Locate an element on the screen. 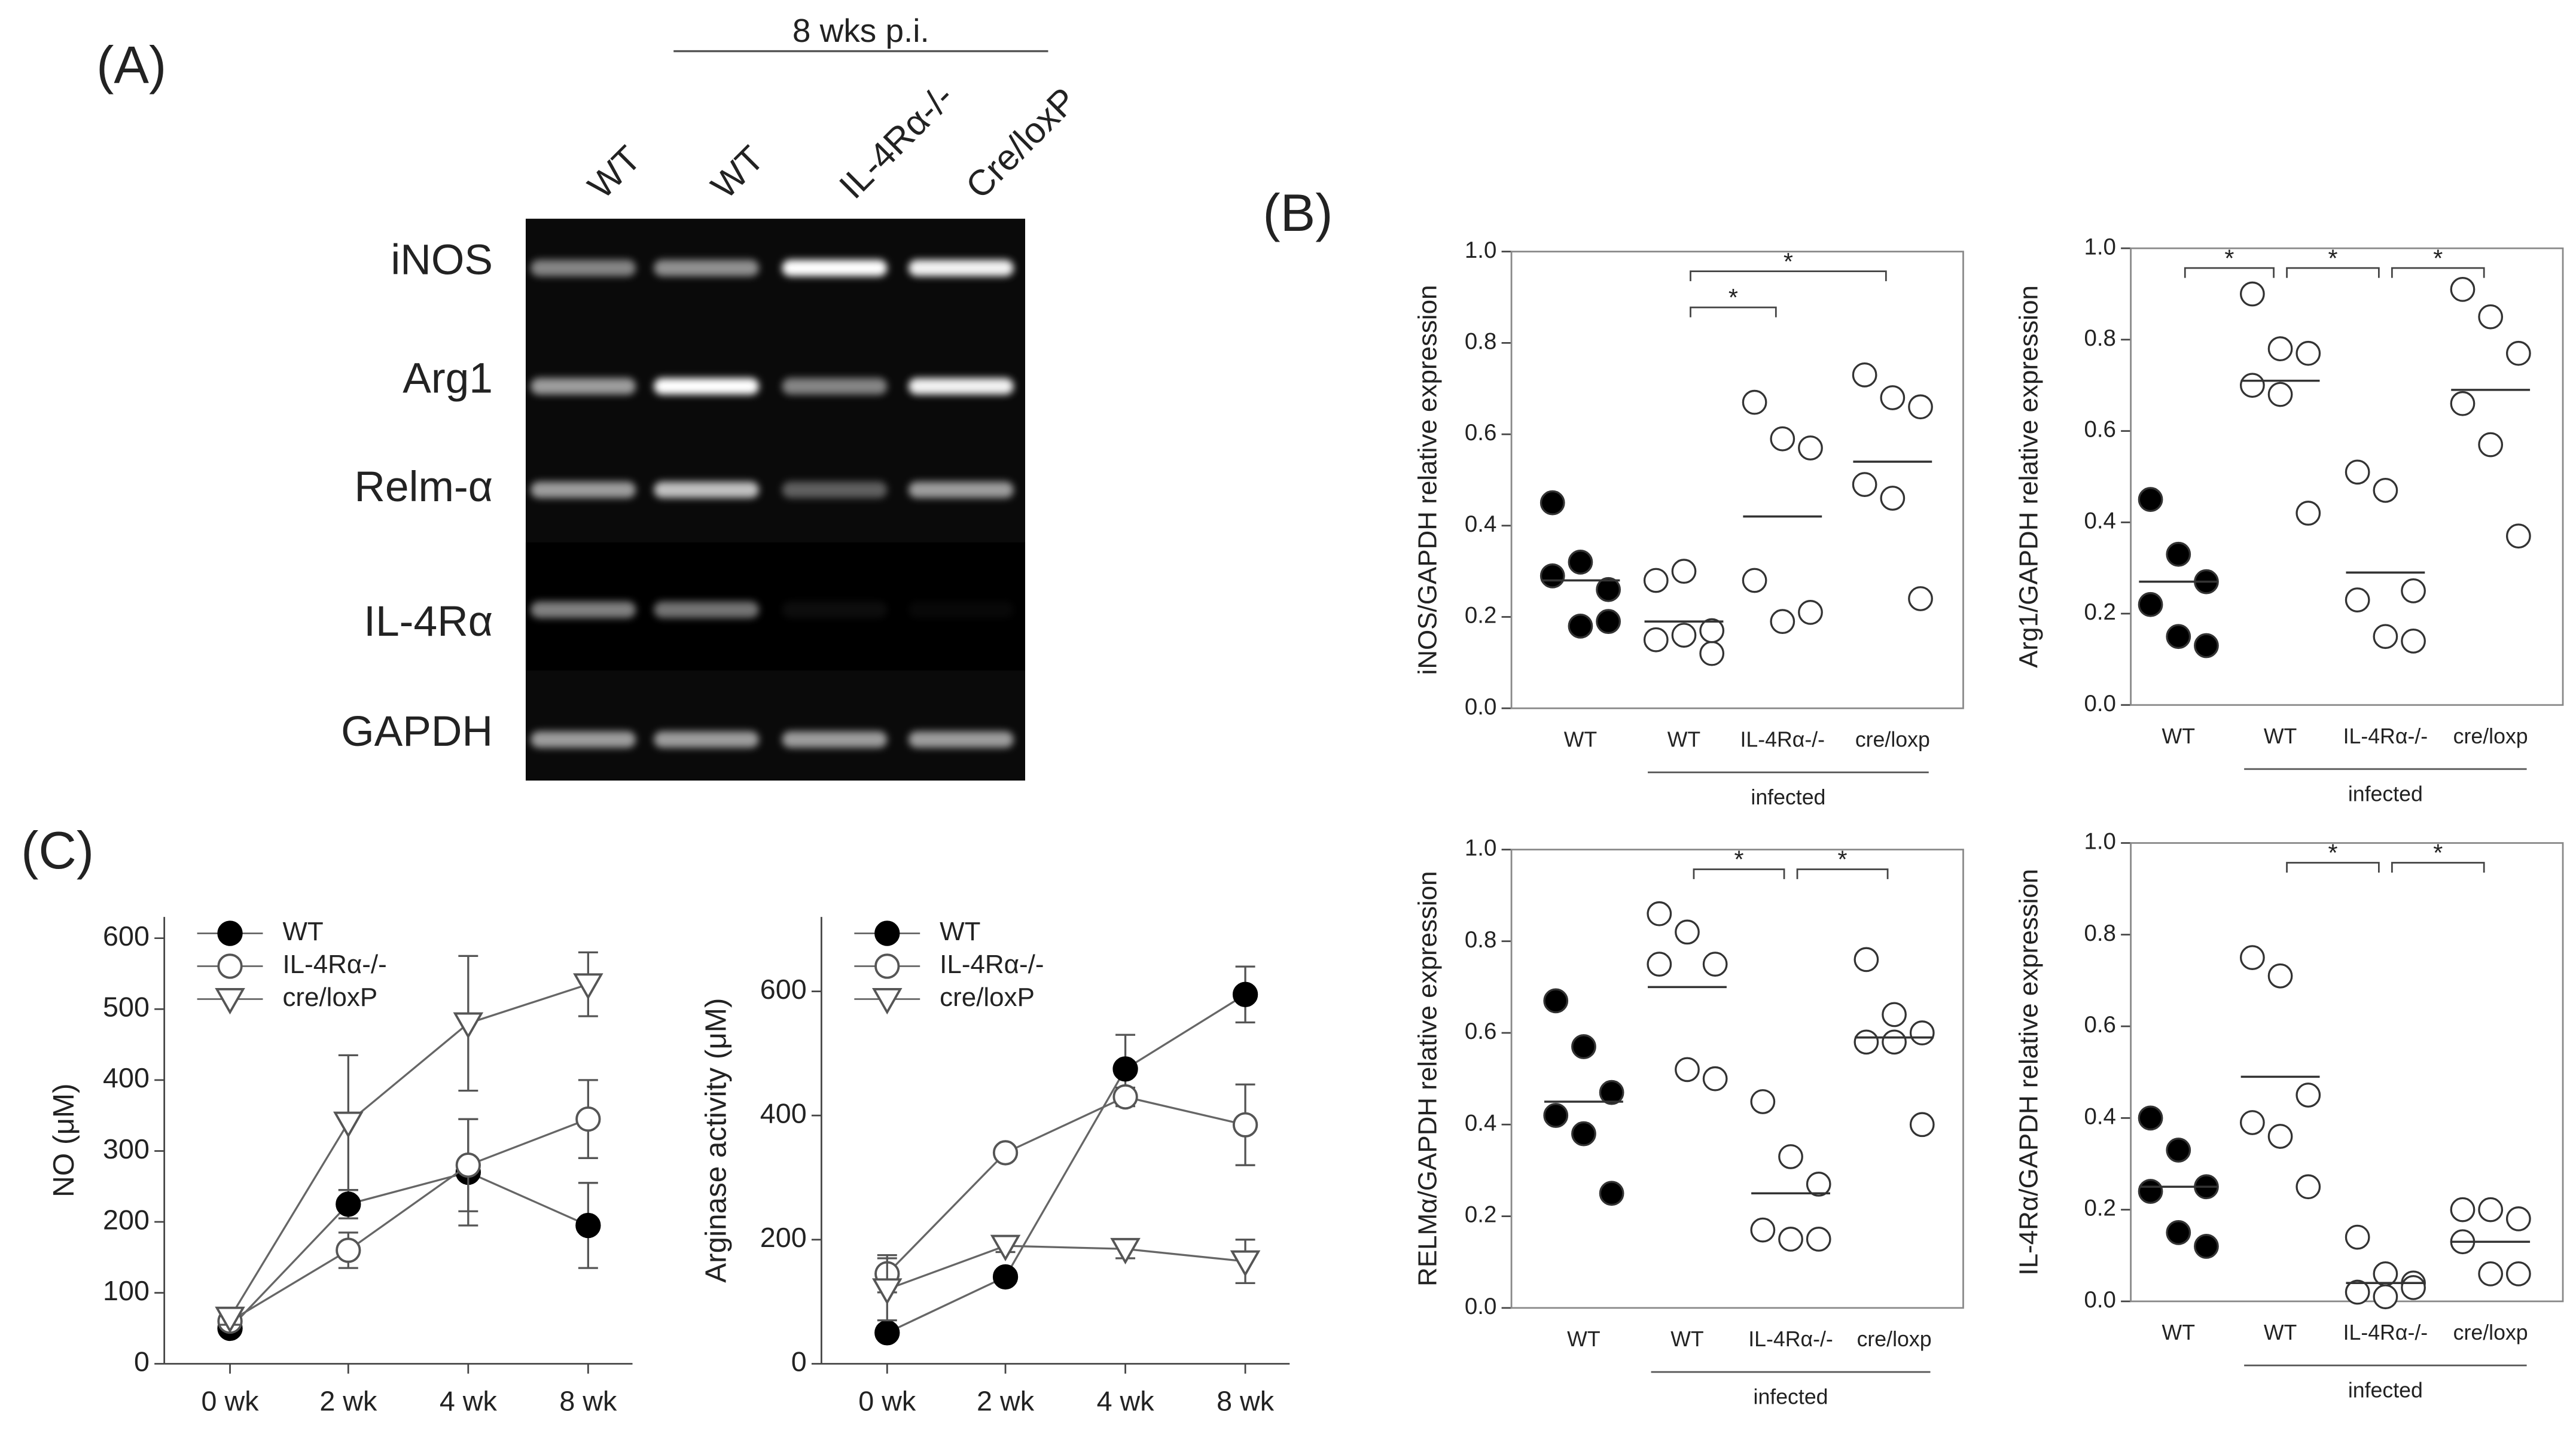 Image resolution: width=2576 pixels, height=1433 pixels. gel-lane-label: Cre/loxP is located at coordinates (1021, 143).